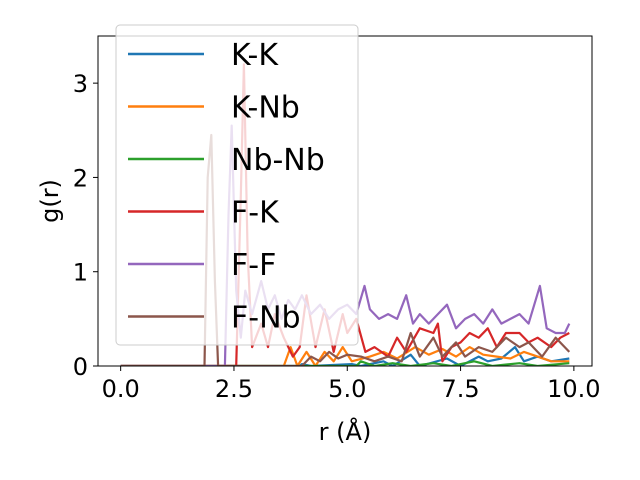 The width and height of the screenshot is (640, 480). Describe the element at coordinates (345, 356) in the screenshot. I see `series-line-k-nb` at that location.